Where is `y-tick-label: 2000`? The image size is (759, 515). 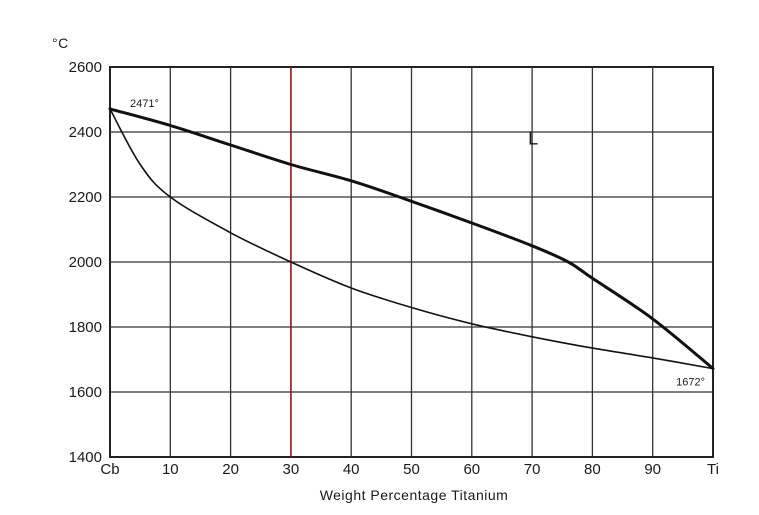
y-tick-label: 2000 is located at coordinates (85, 262).